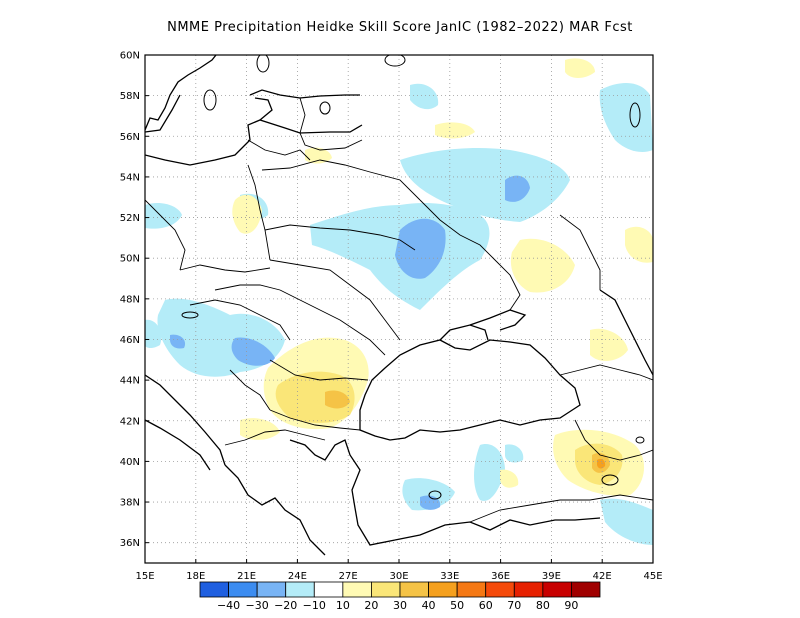 The image size is (800, 618). What do you see at coordinates (435, 495) in the screenshot?
I see `lake-tuz` at bounding box center [435, 495].